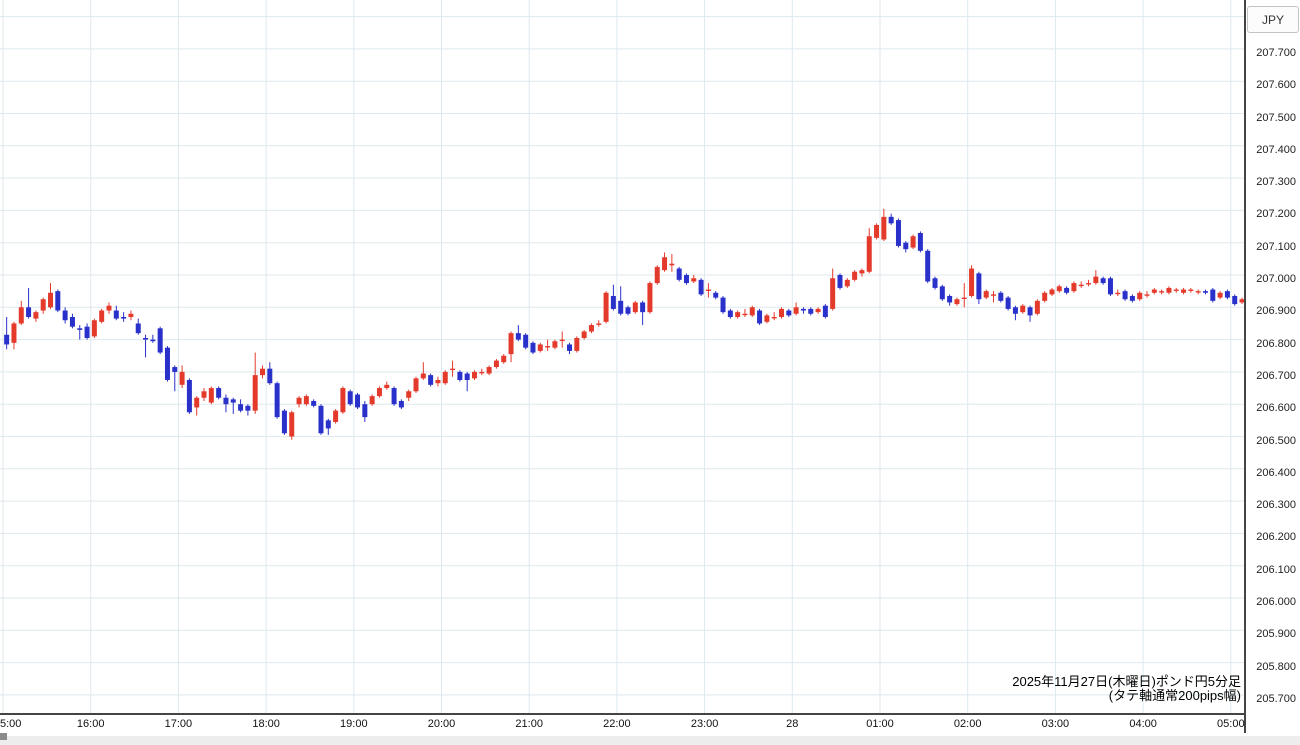  I want to click on horizontal-scrollbar, so click(650, 740).